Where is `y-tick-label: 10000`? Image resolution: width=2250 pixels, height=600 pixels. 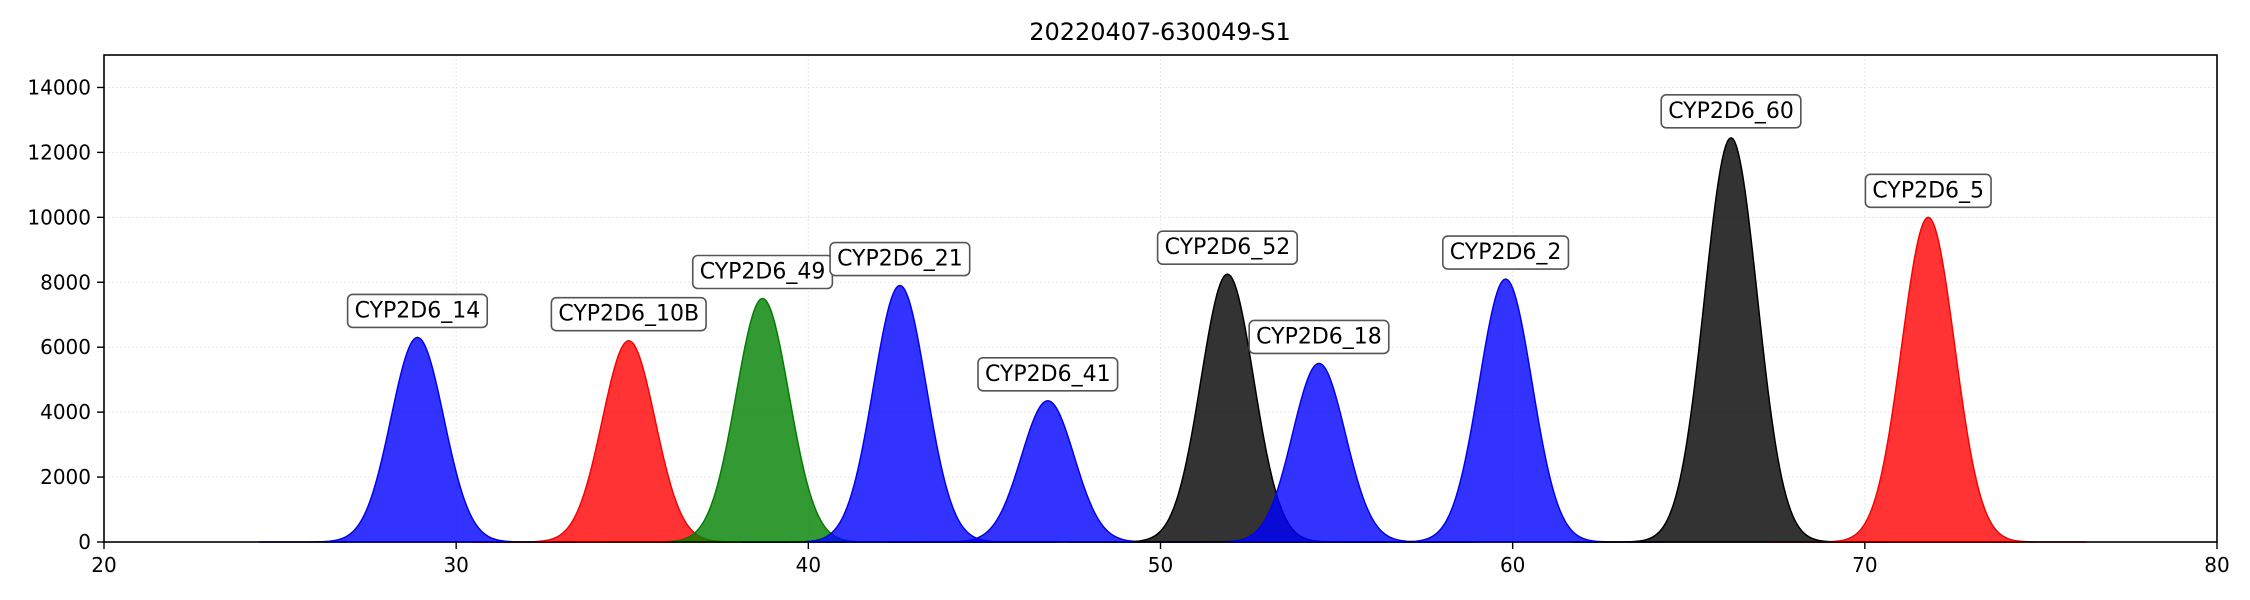 y-tick-label: 10000 is located at coordinates (59, 217).